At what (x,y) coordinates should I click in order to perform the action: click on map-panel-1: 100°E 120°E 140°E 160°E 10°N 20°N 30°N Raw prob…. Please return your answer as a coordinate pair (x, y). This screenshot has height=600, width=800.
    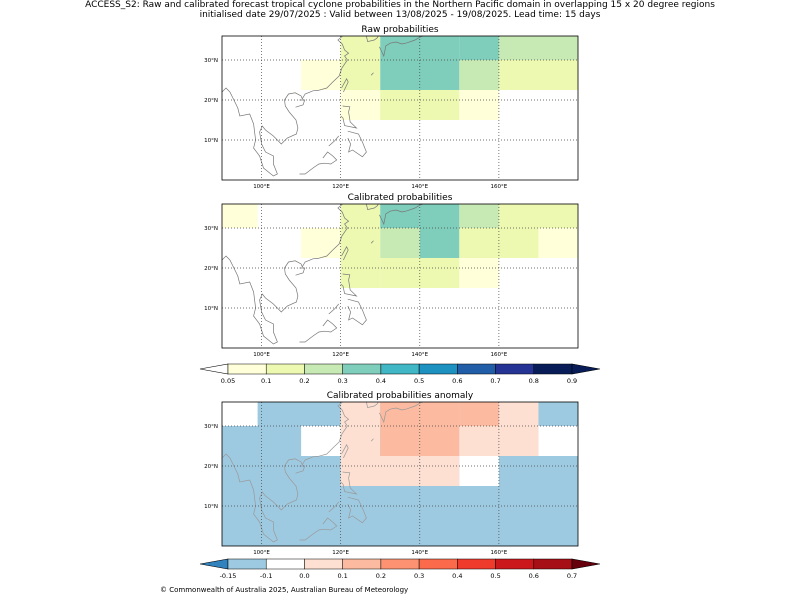
    Looking at the image, I should click on (391, 107).